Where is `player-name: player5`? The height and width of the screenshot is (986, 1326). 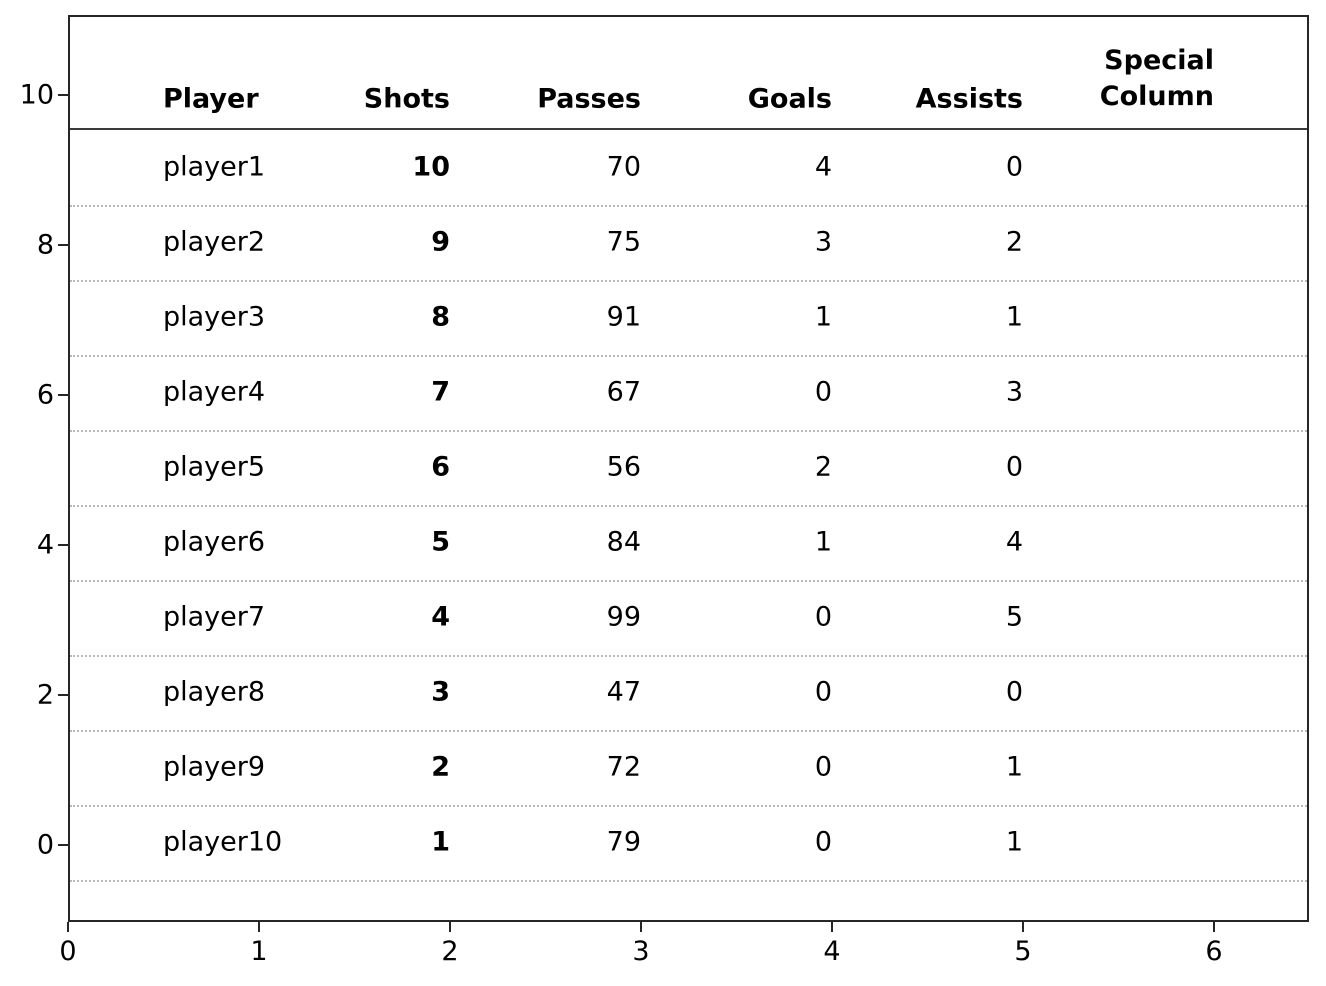
player-name: player5 is located at coordinates (214, 467).